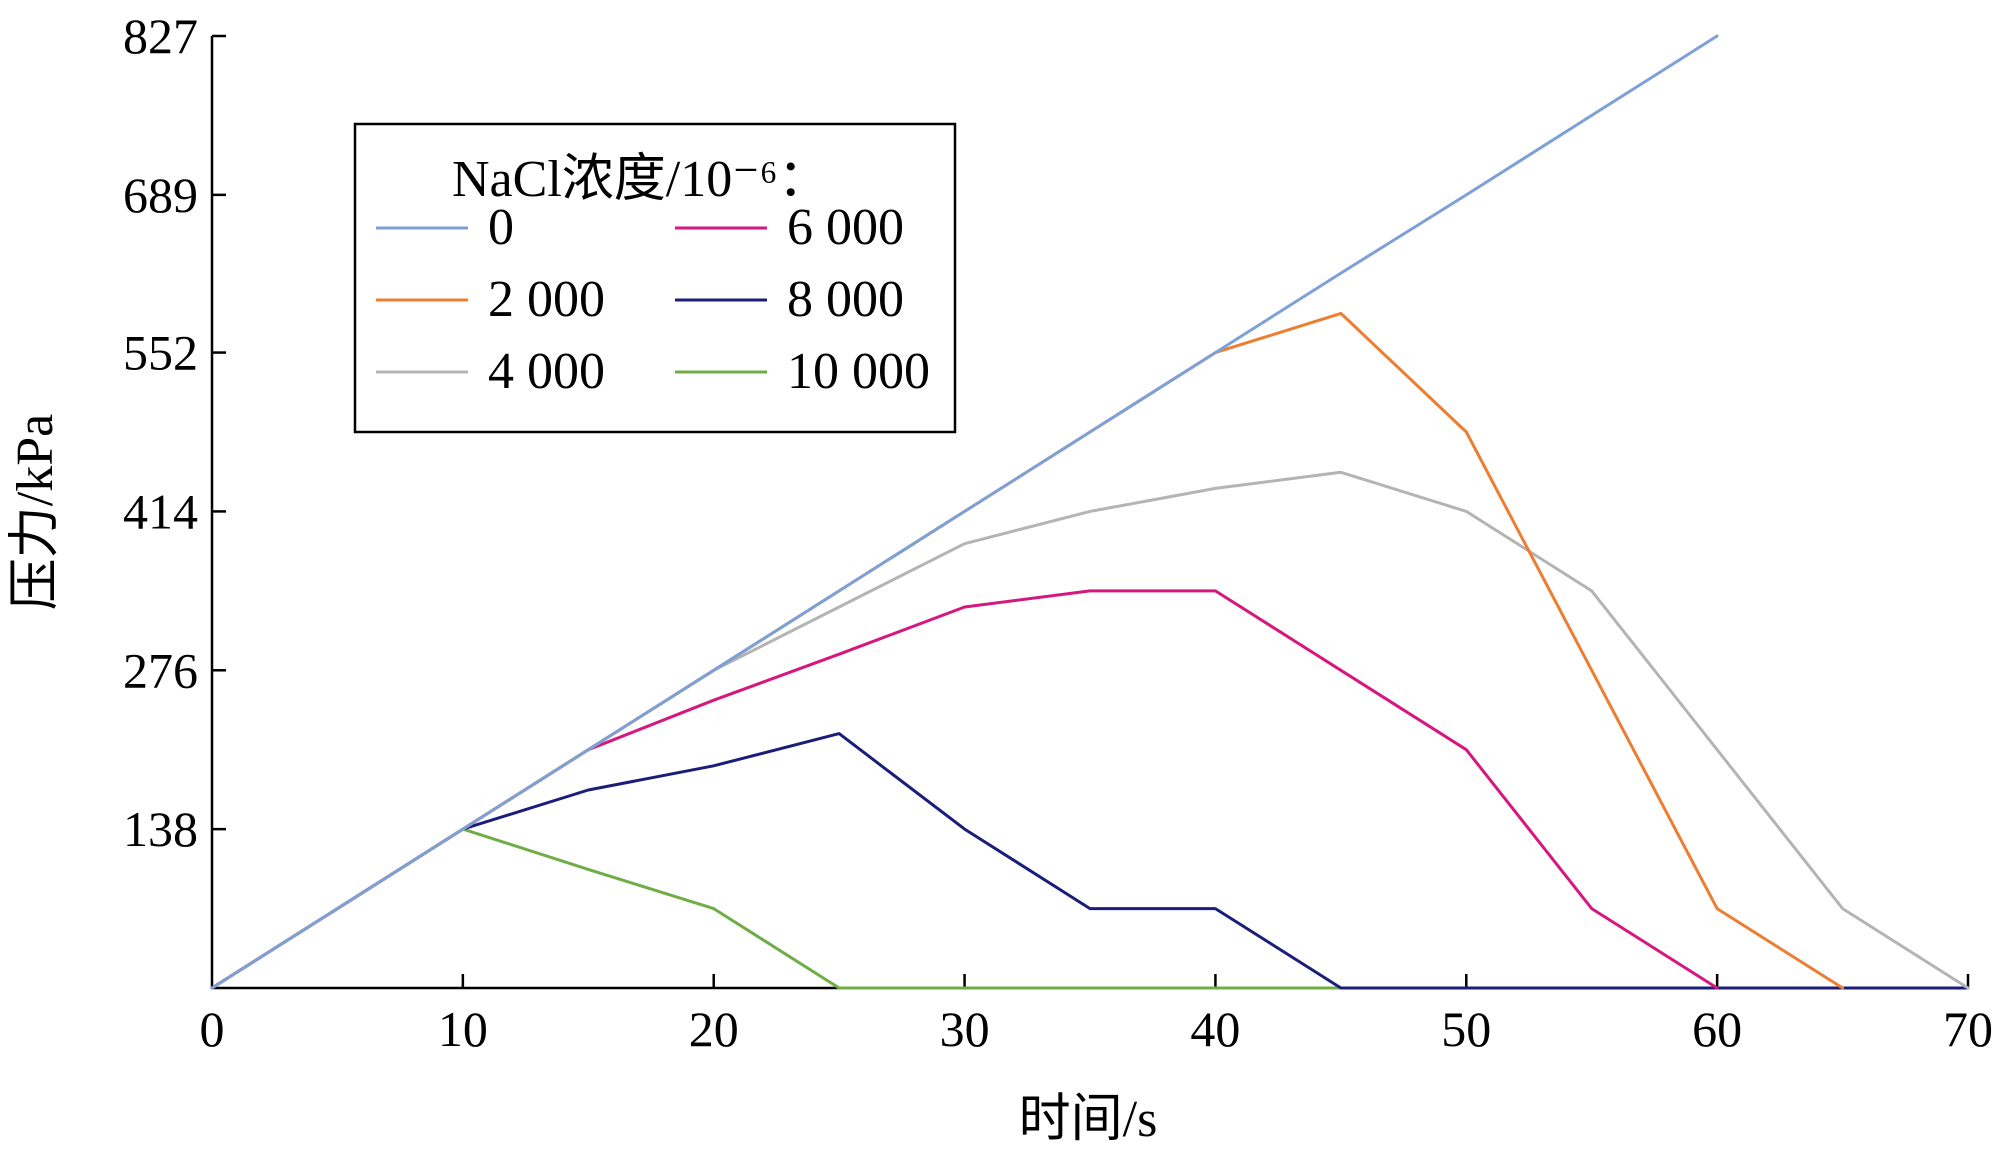  What do you see at coordinates (501, 227) in the screenshot?
I see `legend-label: 0` at bounding box center [501, 227].